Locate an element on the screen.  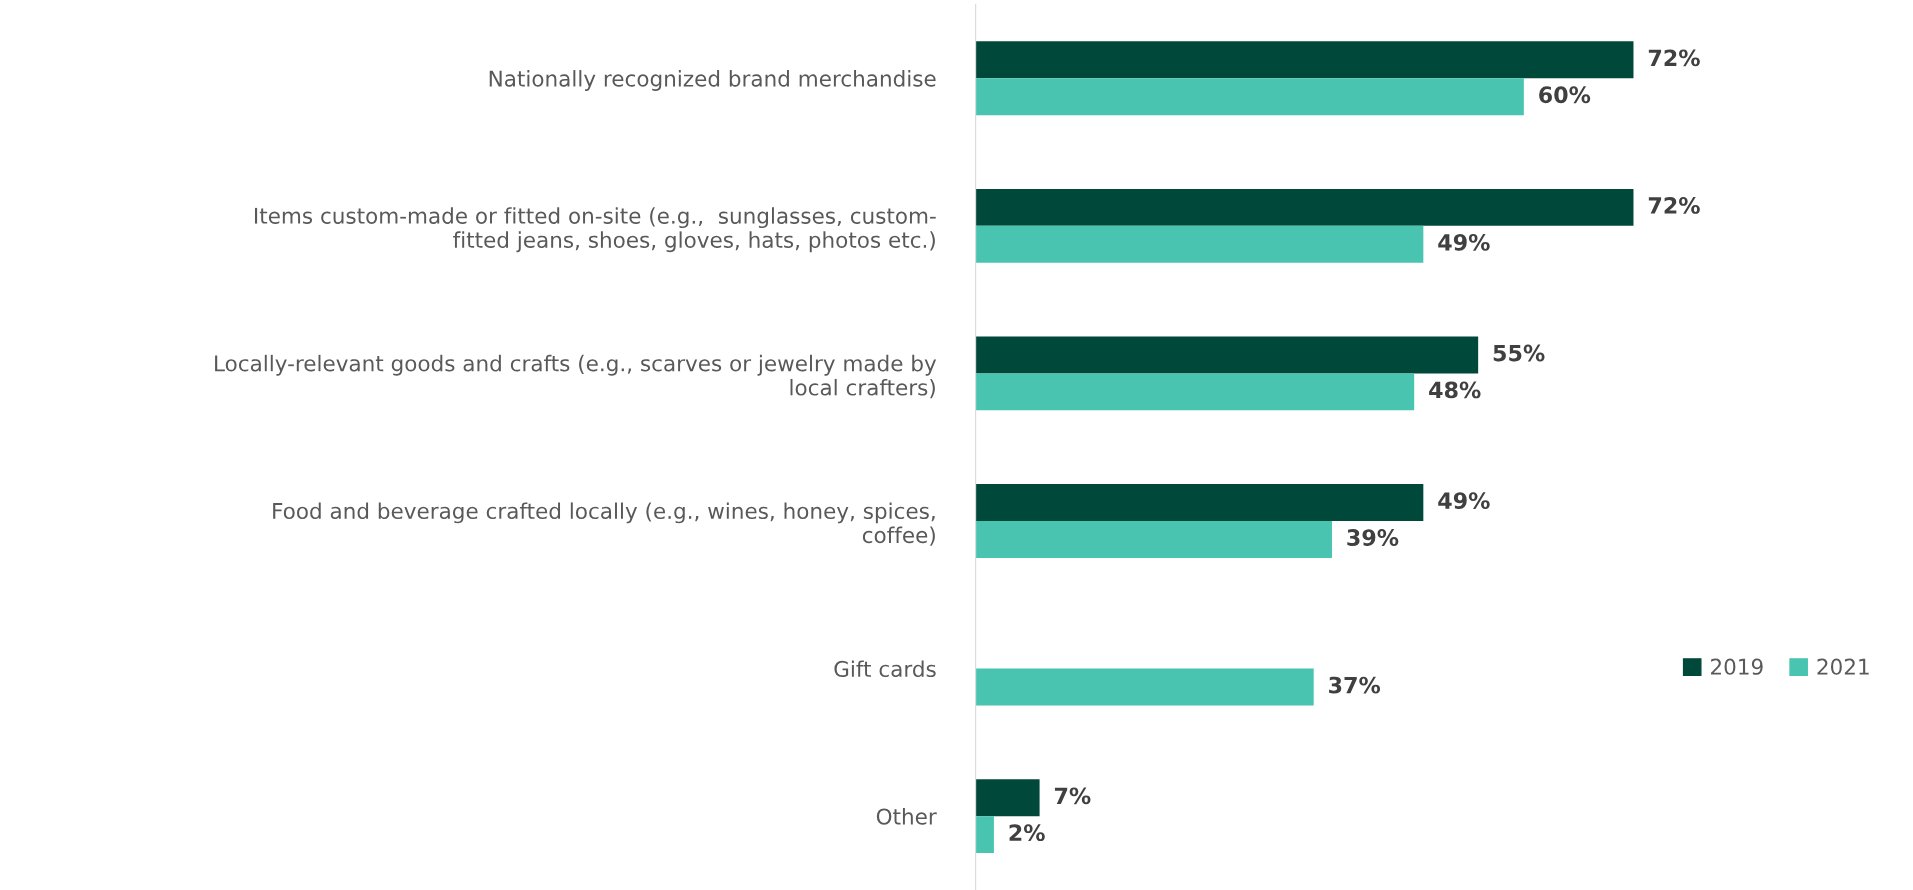
data-label: 37% is located at coordinates (1355, 685).